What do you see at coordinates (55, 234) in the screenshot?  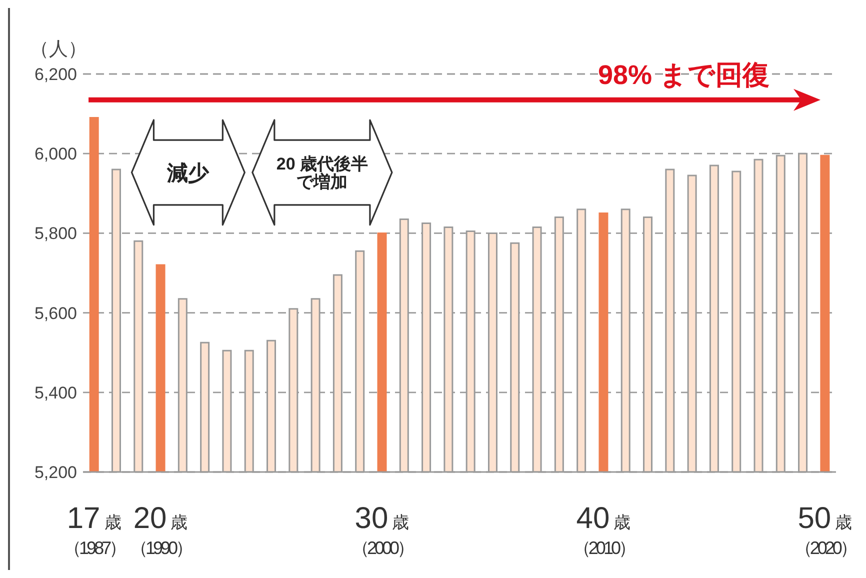 I see `y-tick-label: 5,800` at bounding box center [55, 234].